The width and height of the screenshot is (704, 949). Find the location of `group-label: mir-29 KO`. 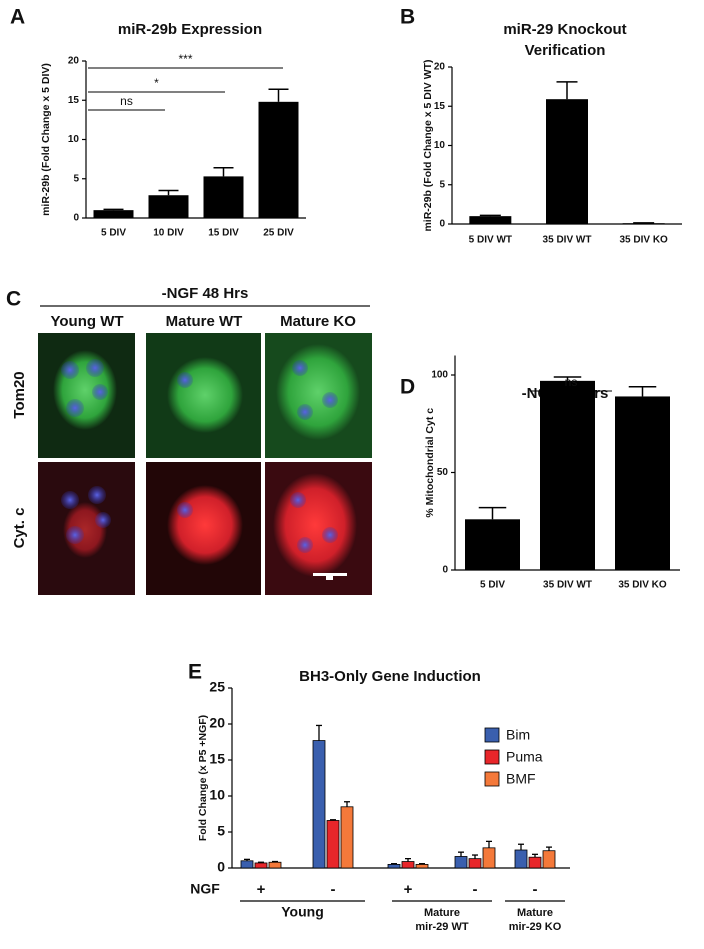

group-label: mir-29 KO is located at coordinates (535, 927).